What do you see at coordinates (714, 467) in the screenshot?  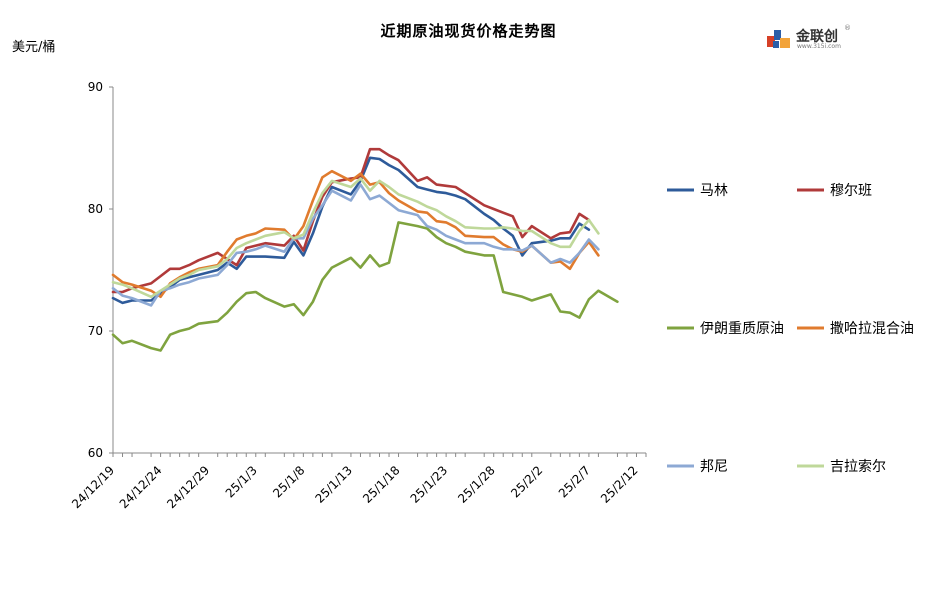 I see `legend-label: 邦尼` at bounding box center [714, 467].